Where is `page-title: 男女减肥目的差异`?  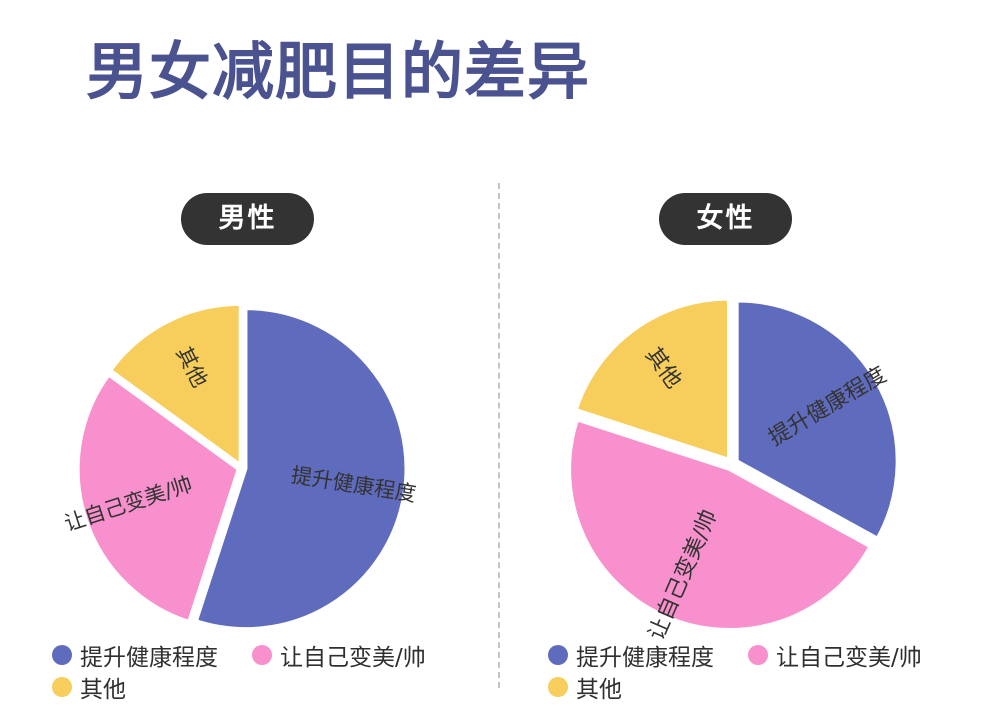
page-title: 男女减肥目的差异 is located at coordinates (338, 71).